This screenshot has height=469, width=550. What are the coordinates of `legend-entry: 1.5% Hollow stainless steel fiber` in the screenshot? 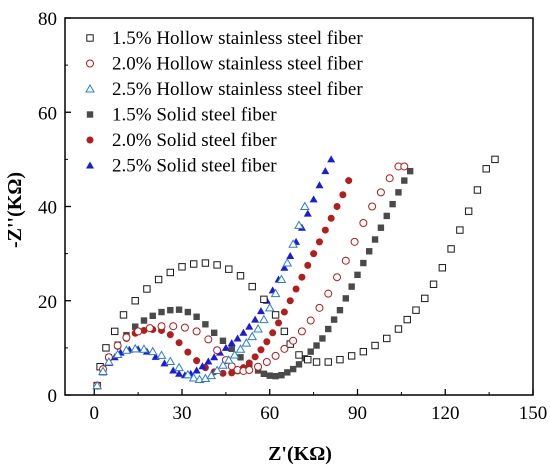 It's located at (224, 38).